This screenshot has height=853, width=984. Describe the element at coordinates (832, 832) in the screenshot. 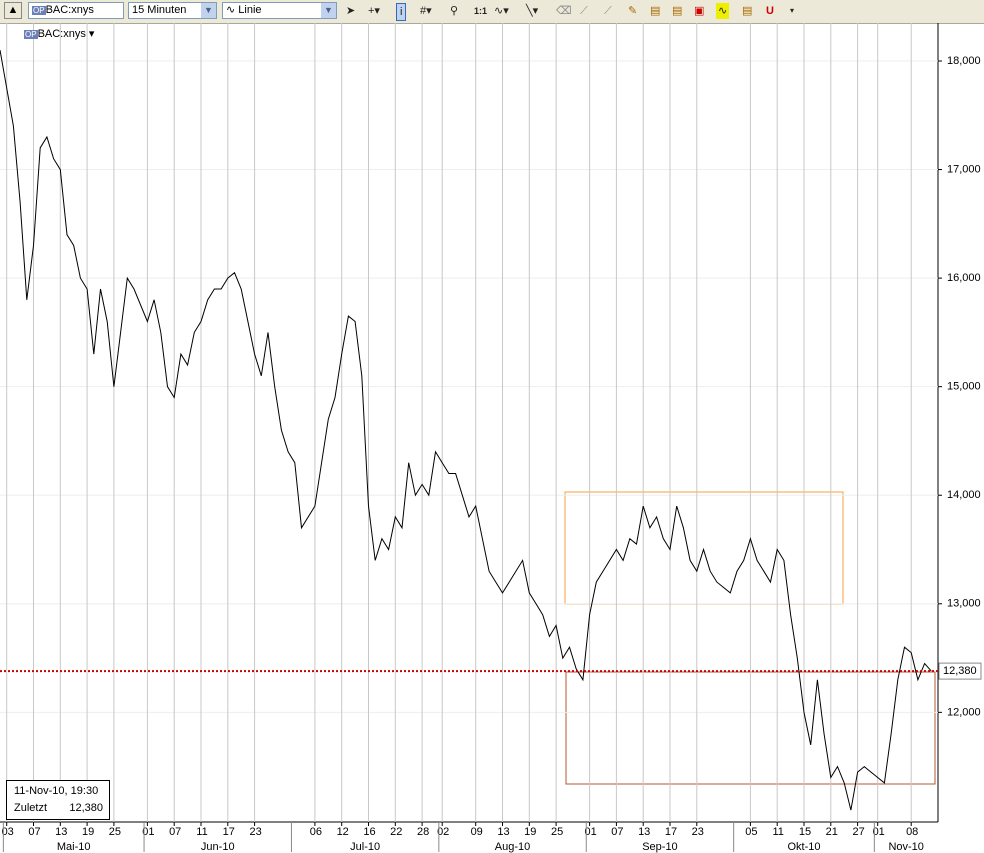

I see `x-tick-label: 21` at that location.